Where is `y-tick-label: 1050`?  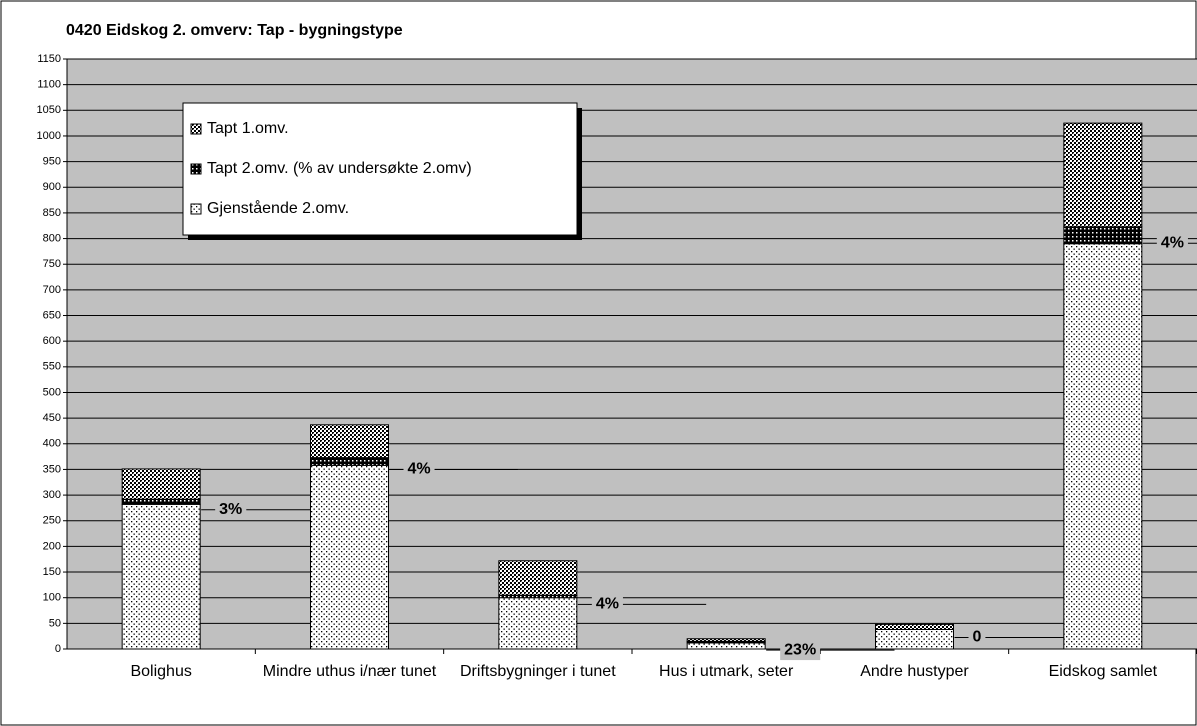
y-tick-label: 1050 is located at coordinates (49, 110).